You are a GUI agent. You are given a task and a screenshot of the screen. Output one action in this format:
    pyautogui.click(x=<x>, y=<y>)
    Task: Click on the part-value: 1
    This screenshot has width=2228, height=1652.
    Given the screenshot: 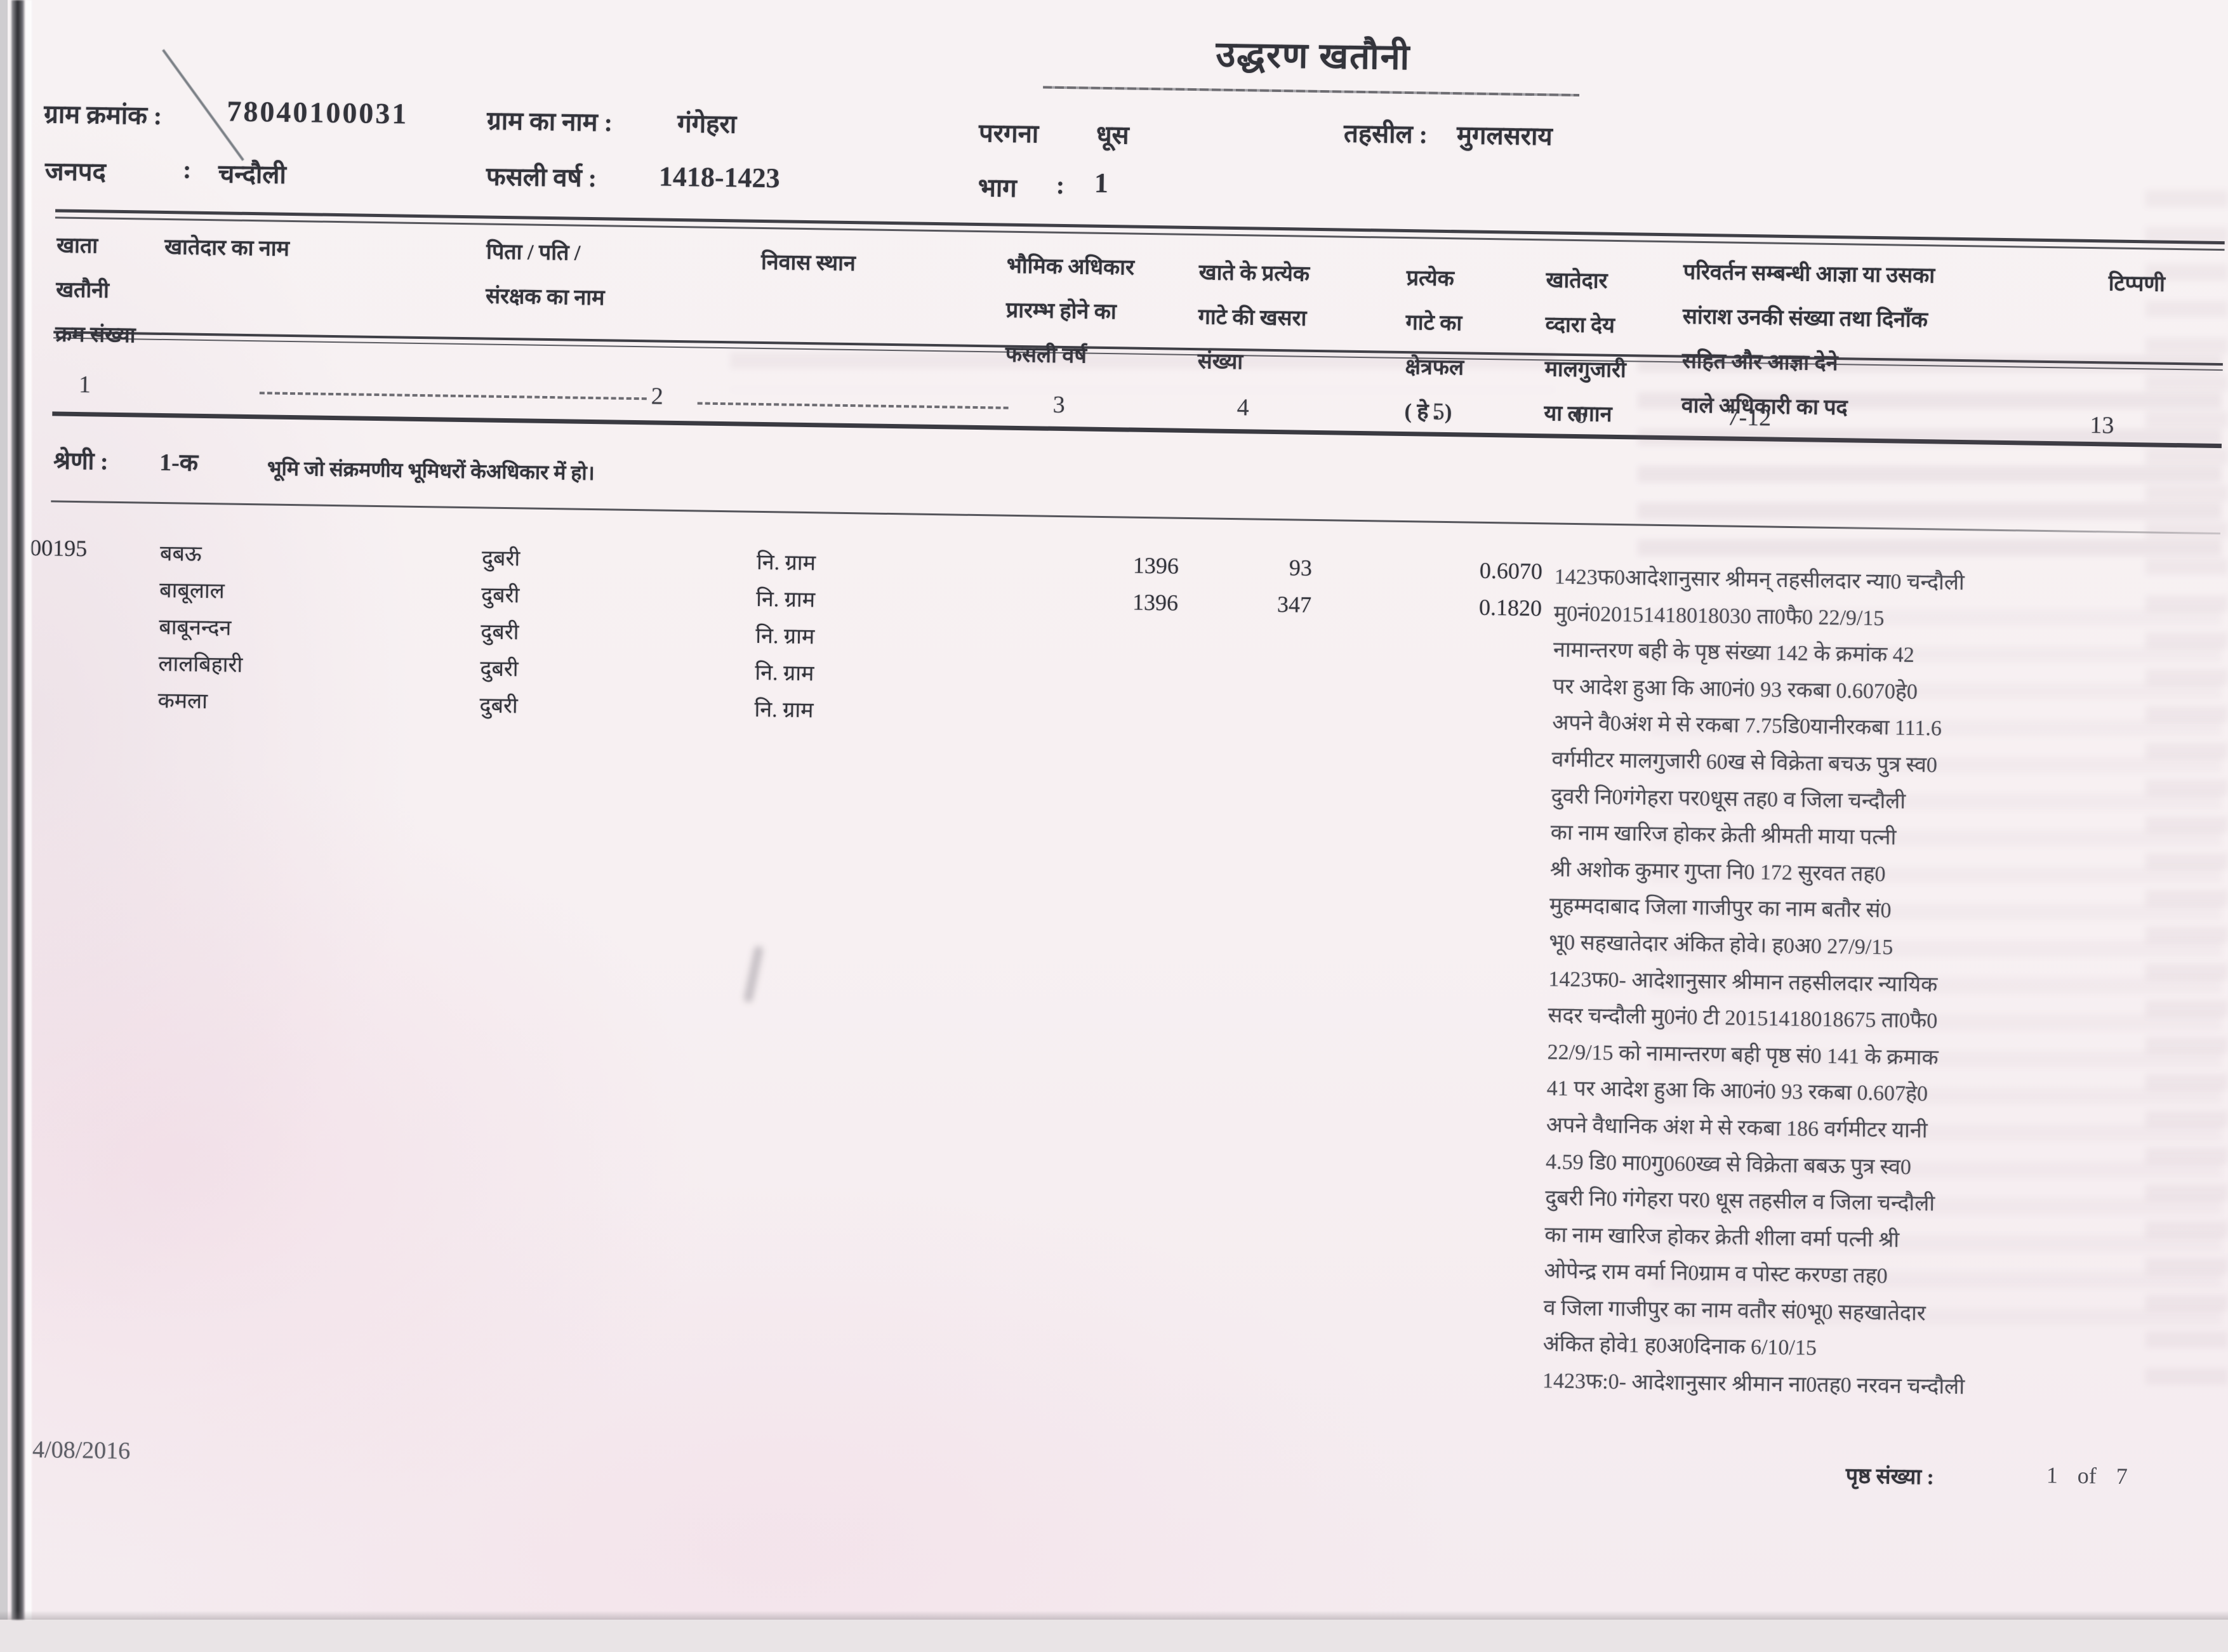 What is the action you would take?
    pyautogui.click(x=1101, y=183)
    